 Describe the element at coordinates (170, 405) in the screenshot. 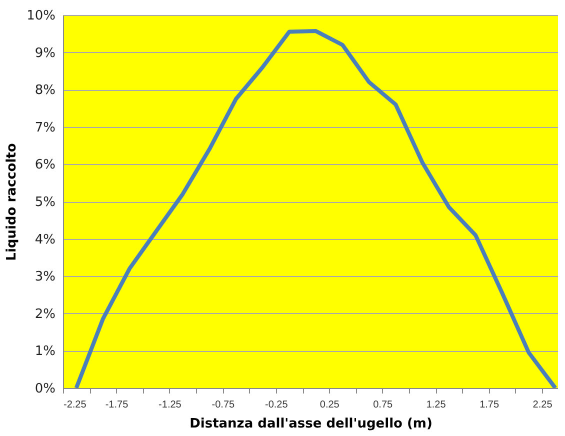

I see `x-tick-label: -1.25` at that location.